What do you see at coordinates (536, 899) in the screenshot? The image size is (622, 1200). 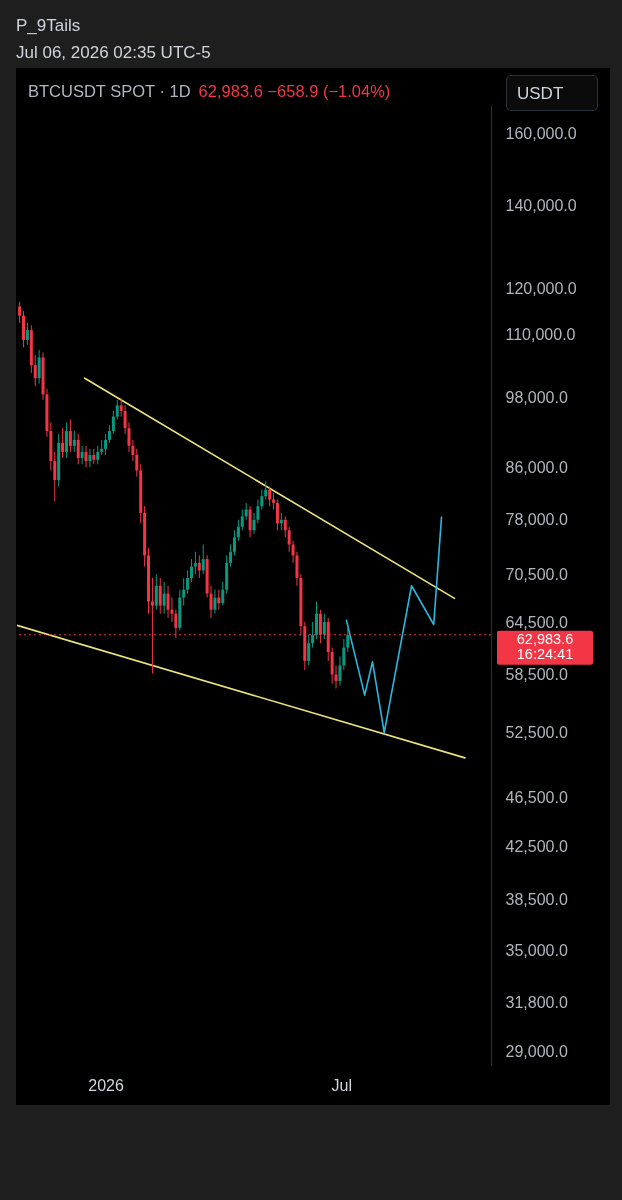 I see `y-tick-label: 38,500.0` at bounding box center [536, 899].